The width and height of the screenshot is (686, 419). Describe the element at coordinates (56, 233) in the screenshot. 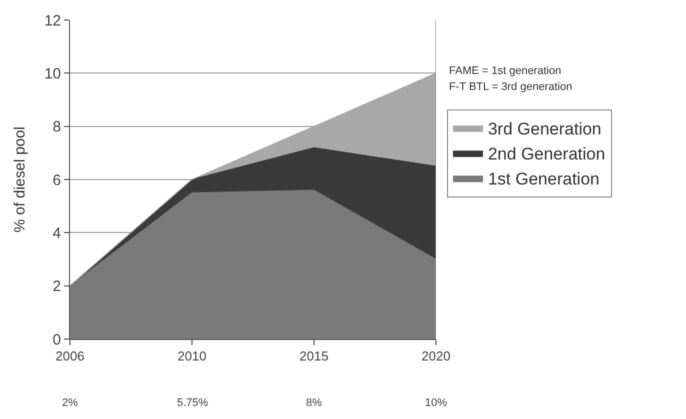

I see `y-tick-label: 4` at that location.